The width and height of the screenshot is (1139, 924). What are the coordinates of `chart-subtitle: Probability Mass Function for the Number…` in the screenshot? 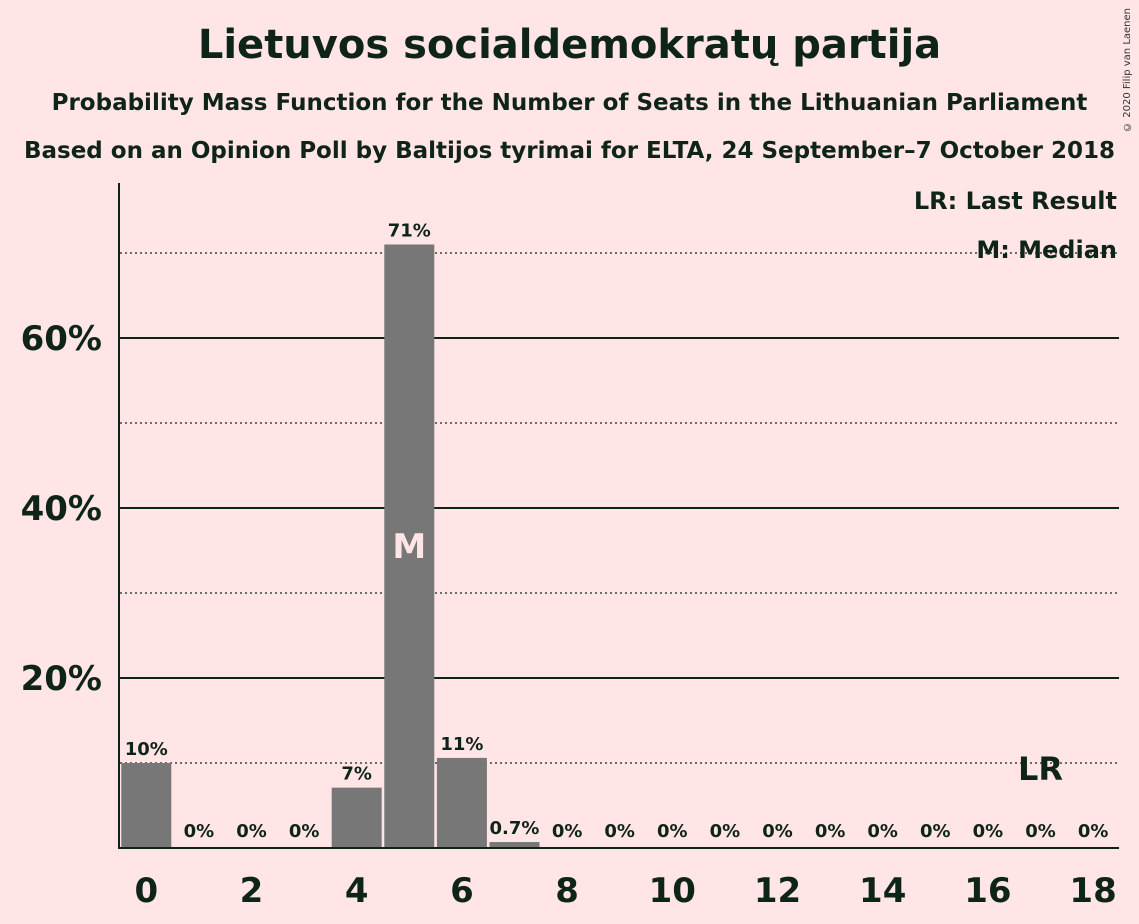 It's located at (569, 103).